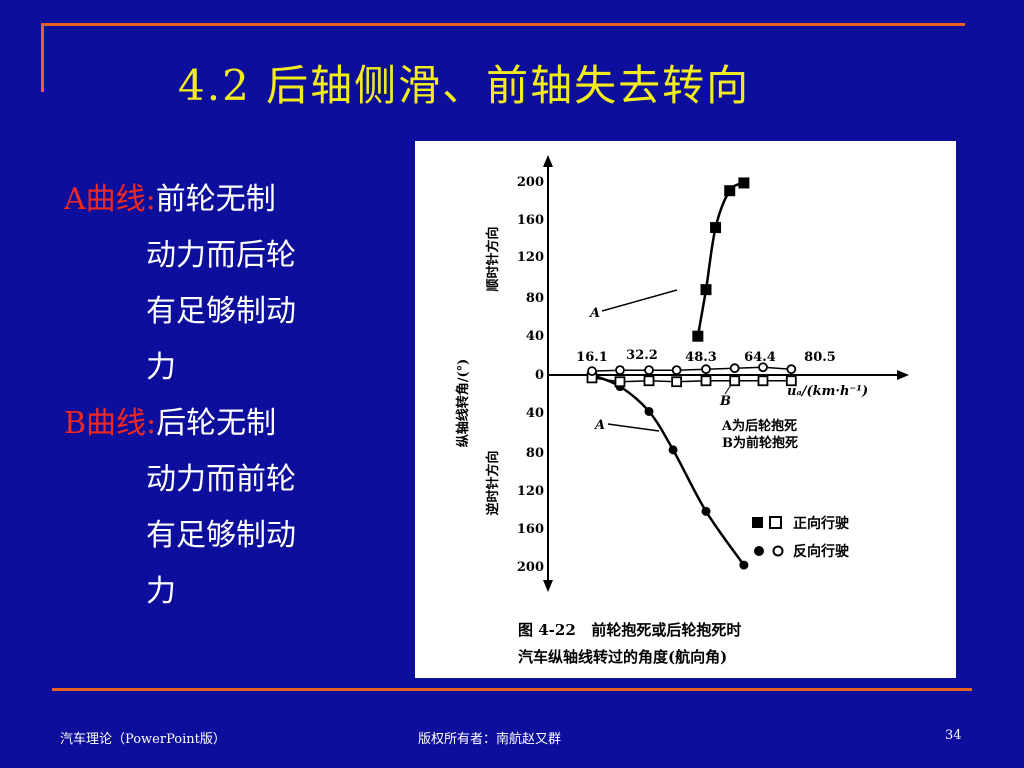 This screenshot has height=768, width=1024. What do you see at coordinates (821, 551) in the screenshot?
I see `legend-reverse-text: 反向行驶` at bounding box center [821, 551].